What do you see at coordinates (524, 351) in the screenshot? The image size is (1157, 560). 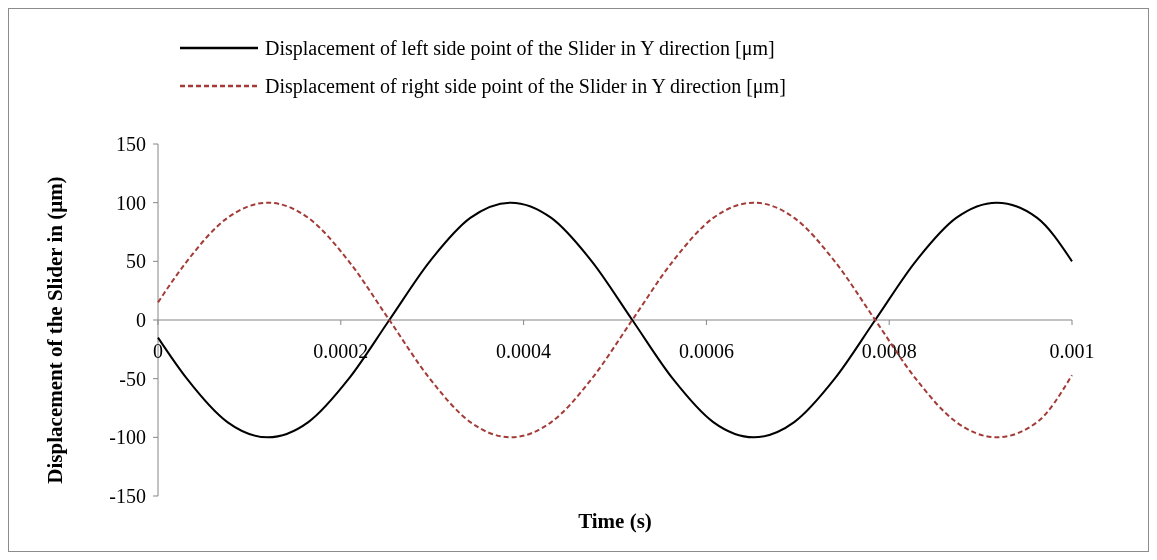 I see `x-tick-label: 0.0004` at bounding box center [524, 351].